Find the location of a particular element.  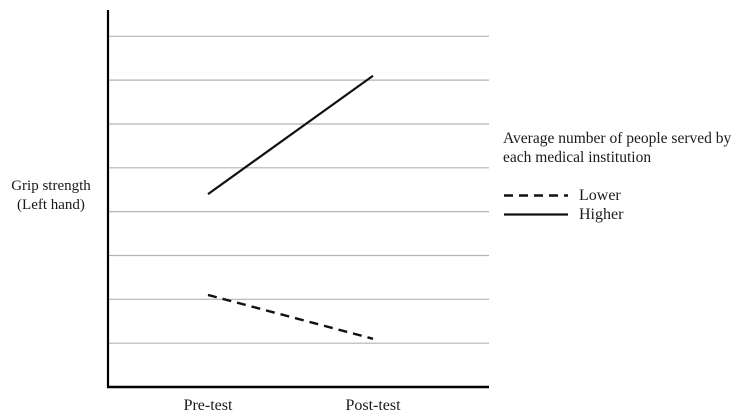

legend-item-higher: Higher is located at coordinates (621, 214).